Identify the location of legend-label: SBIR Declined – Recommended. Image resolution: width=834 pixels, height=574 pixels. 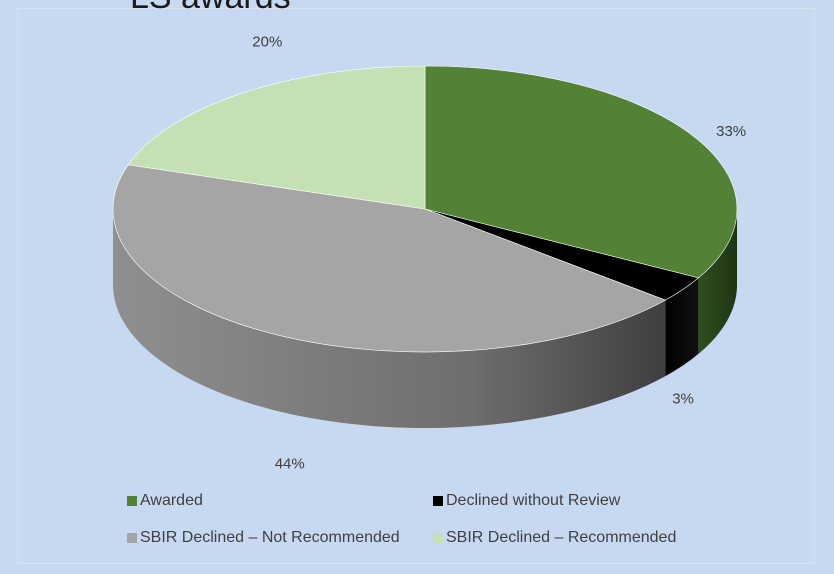
(561, 537).